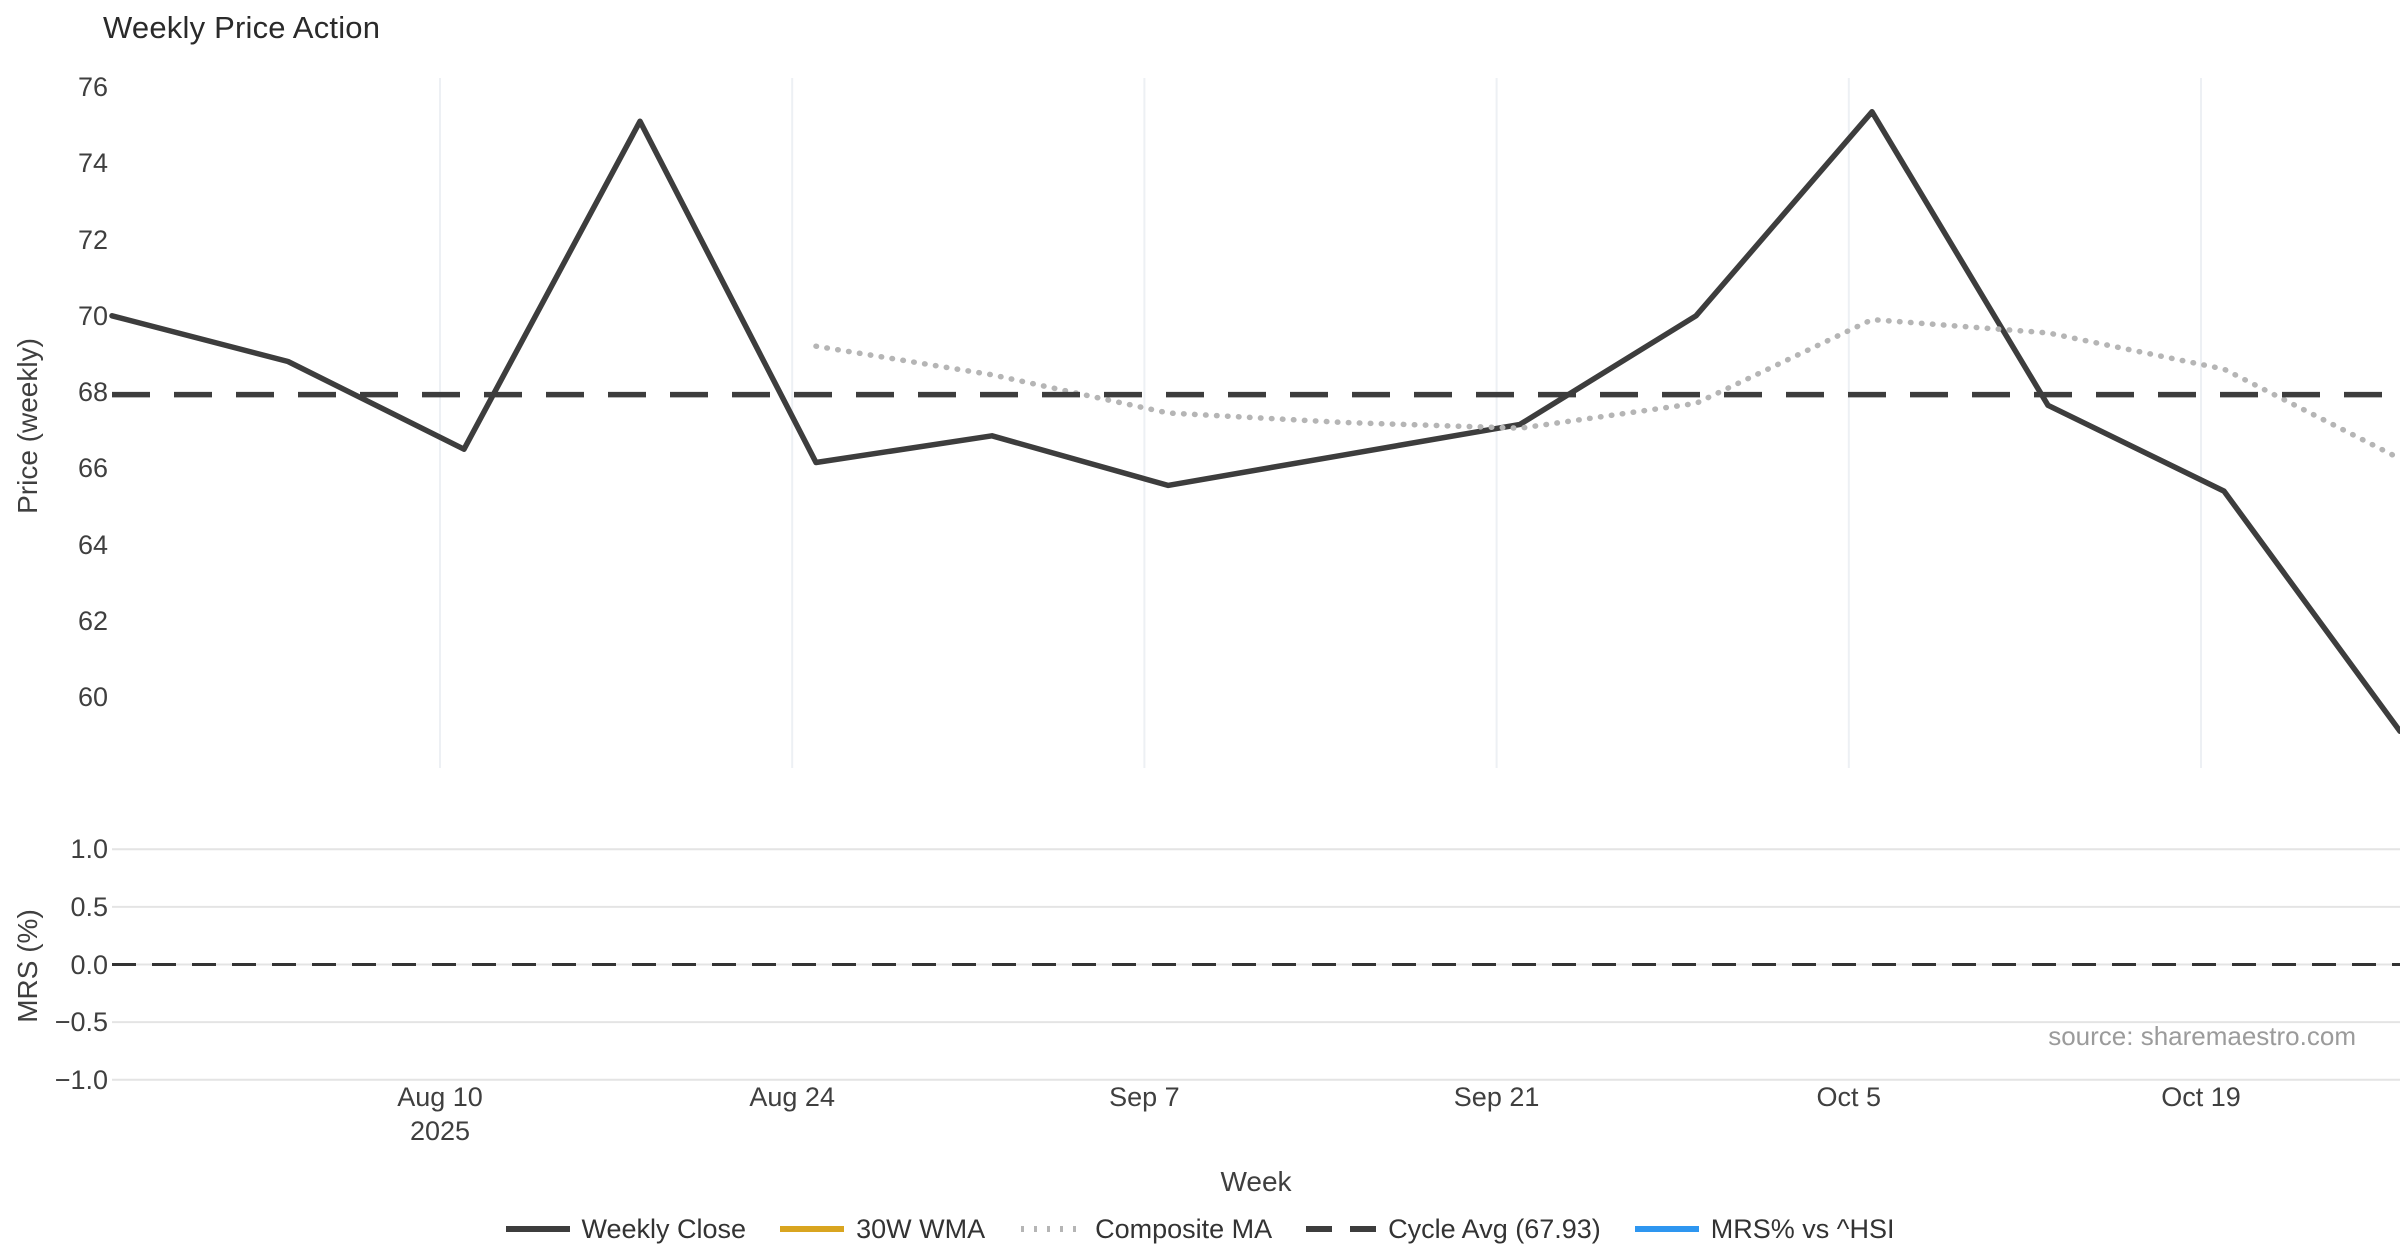  I want to click on legend-item-composite-ma: Composite MA, so click(1145, 1229).